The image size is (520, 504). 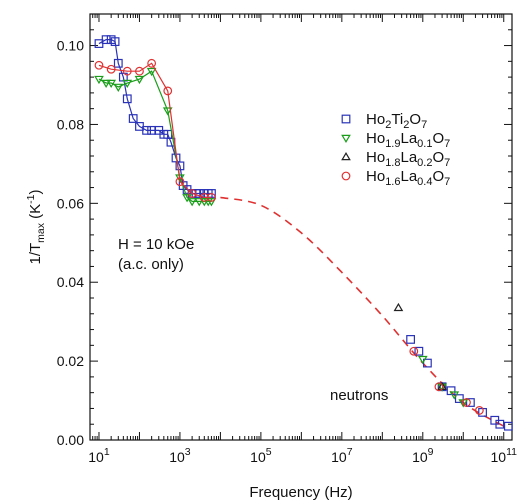 I want to click on x-tick-label: 10⁵, so click(x=261, y=455).